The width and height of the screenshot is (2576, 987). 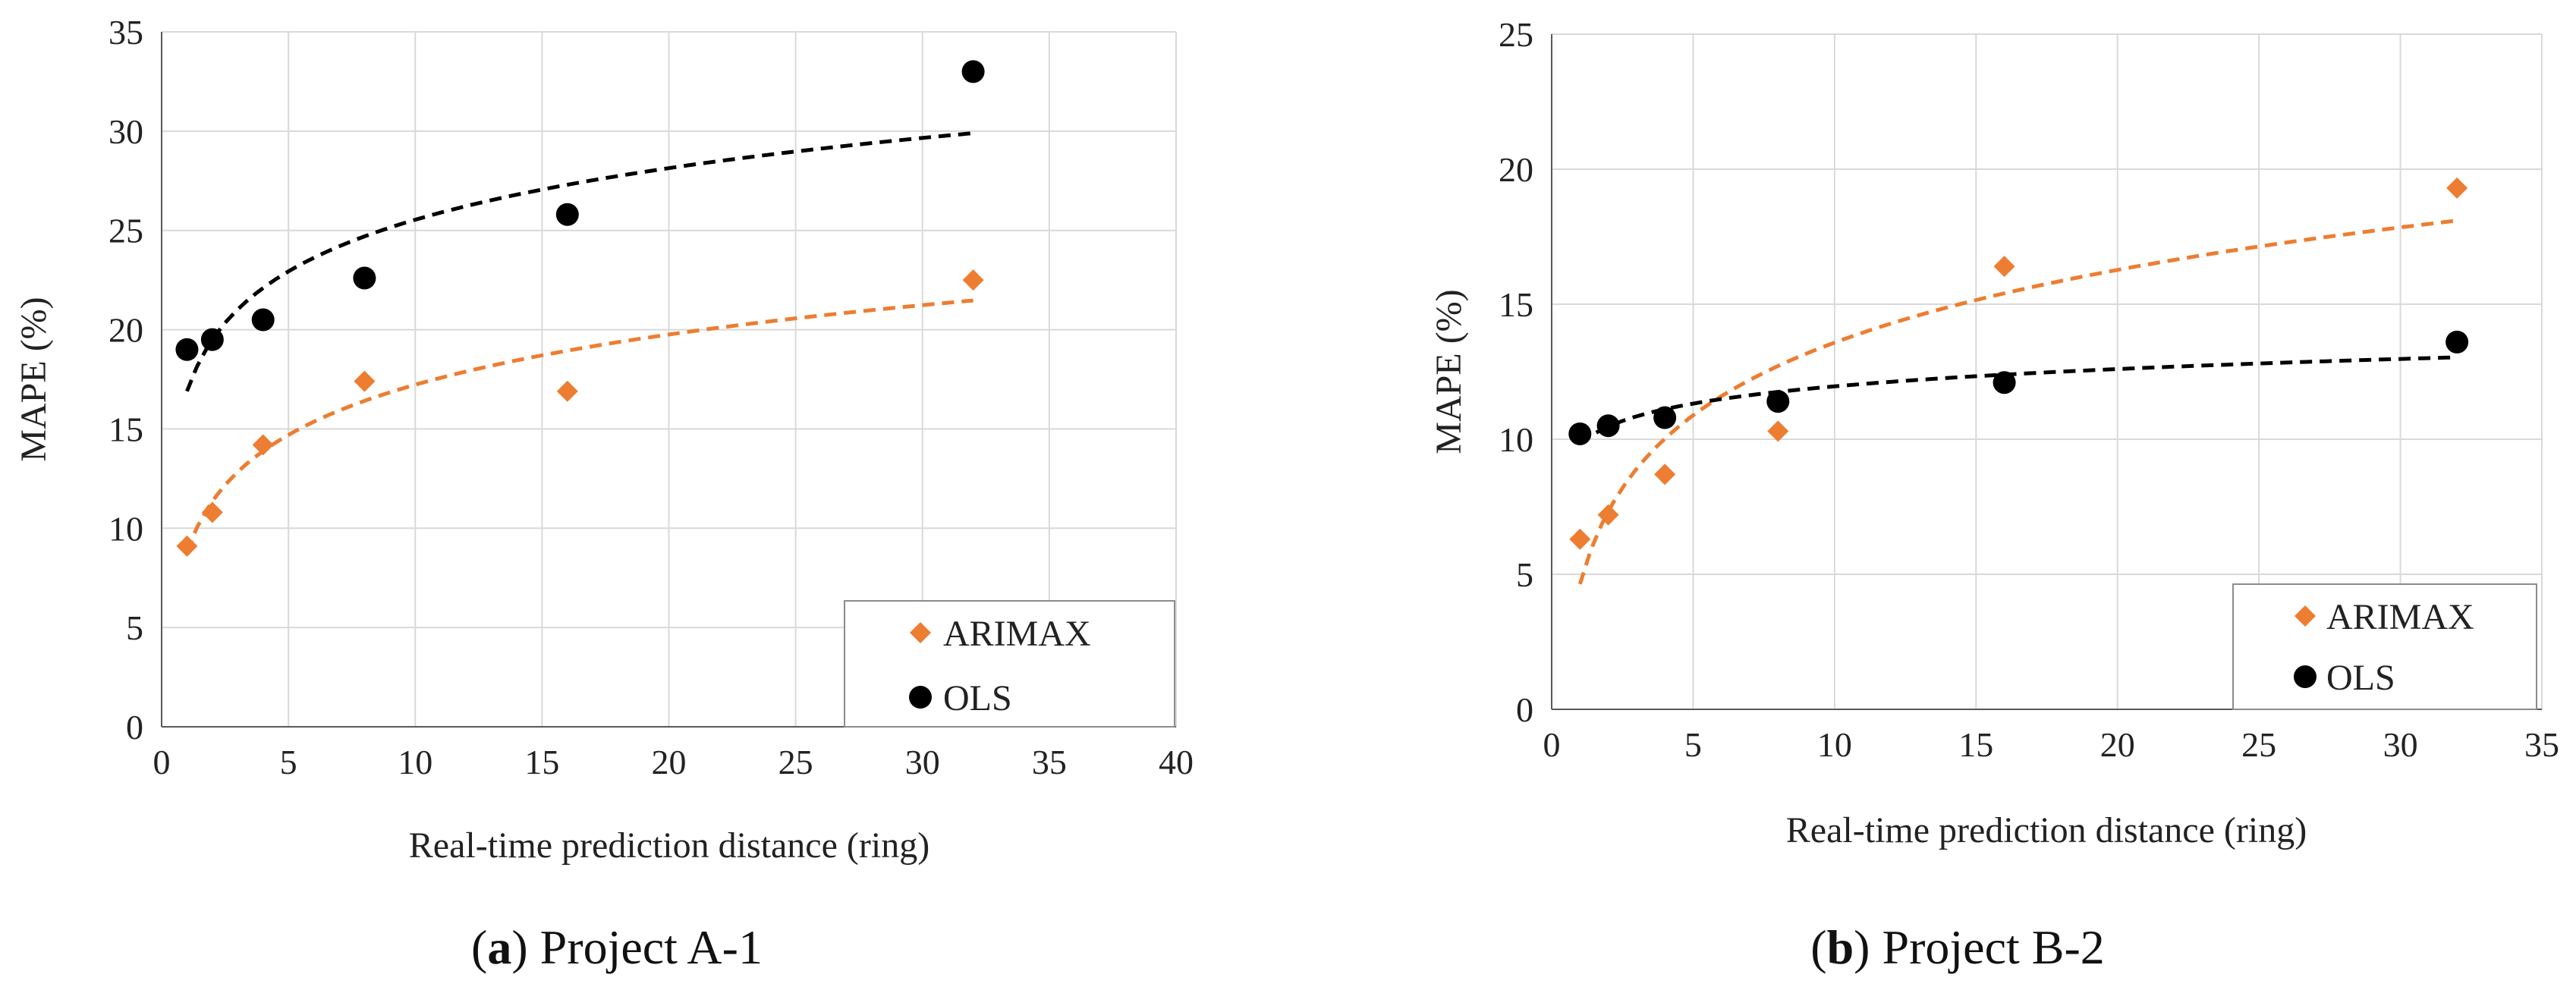 I want to click on caption-title-b: Project B-2, so click(x=1993, y=947).